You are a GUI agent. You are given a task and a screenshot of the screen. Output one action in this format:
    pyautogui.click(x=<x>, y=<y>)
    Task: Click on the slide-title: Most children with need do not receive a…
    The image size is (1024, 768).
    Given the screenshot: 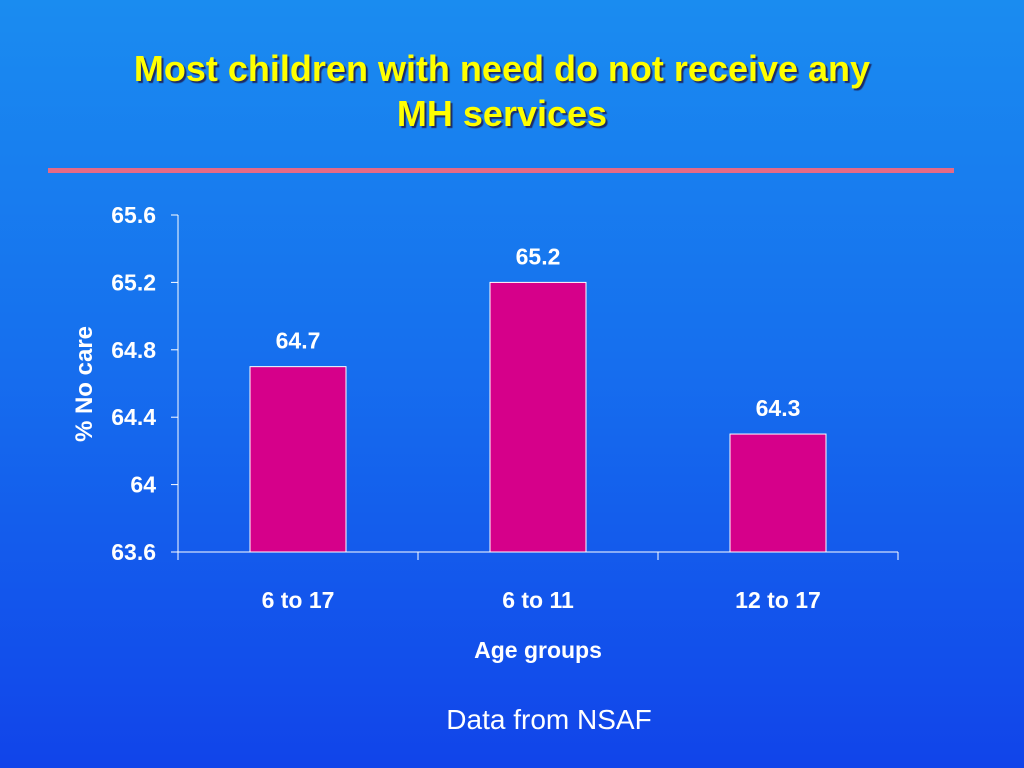 What is the action you would take?
    pyautogui.click(x=502, y=91)
    